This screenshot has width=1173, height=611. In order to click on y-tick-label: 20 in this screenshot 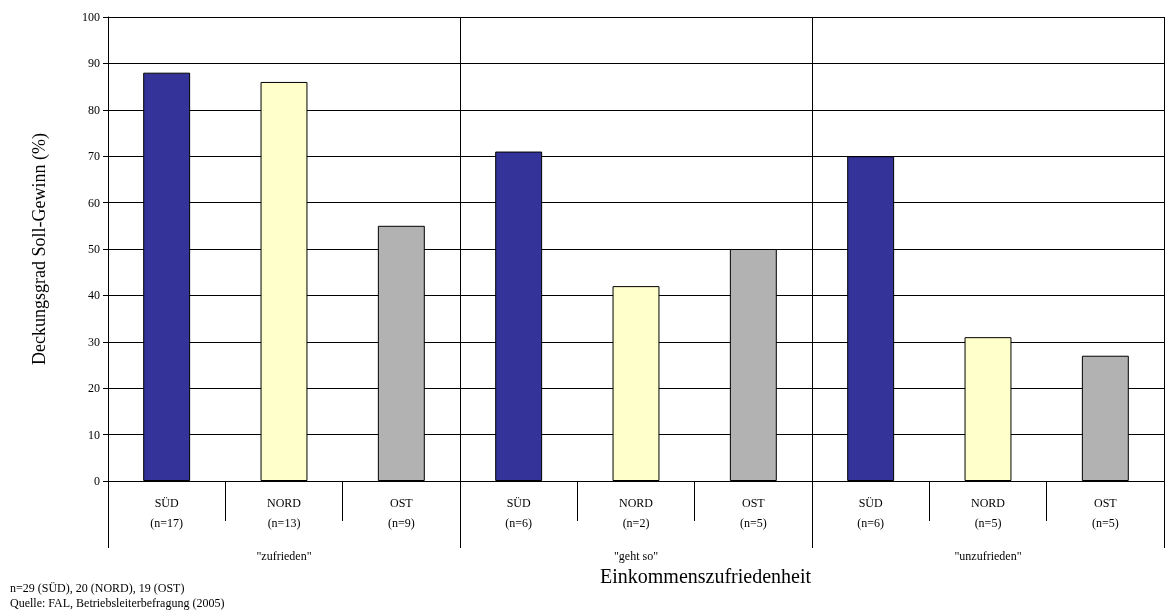, I will do `click(94, 388)`.